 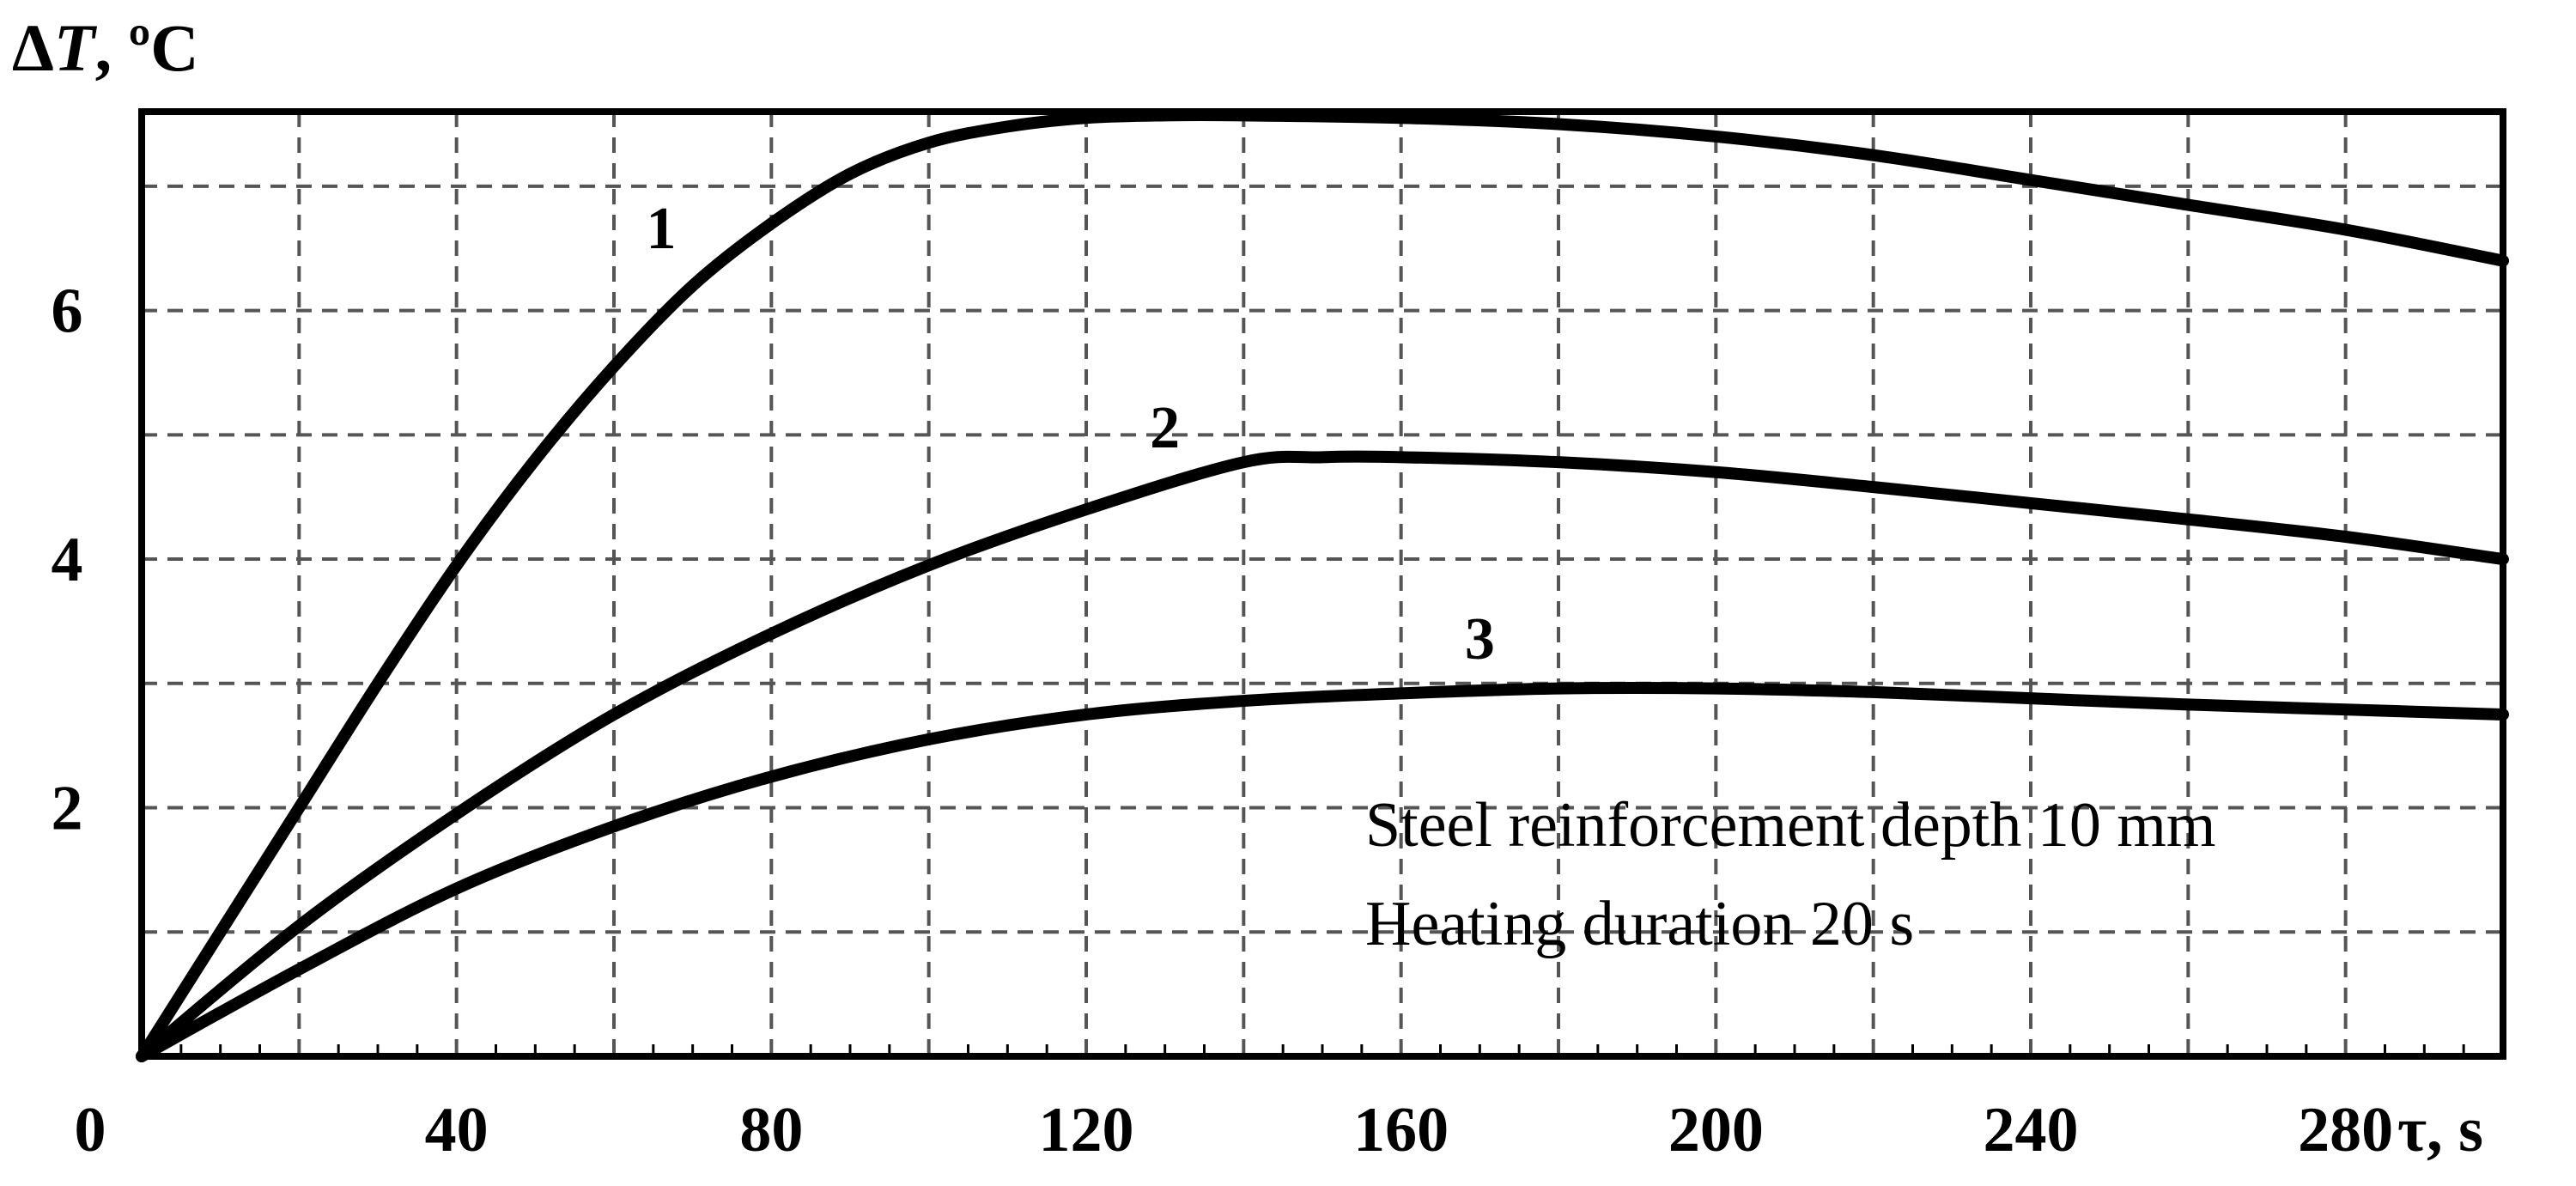 What do you see at coordinates (2346, 1130) in the screenshot?
I see `x-tick-label: 280` at bounding box center [2346, 1130].